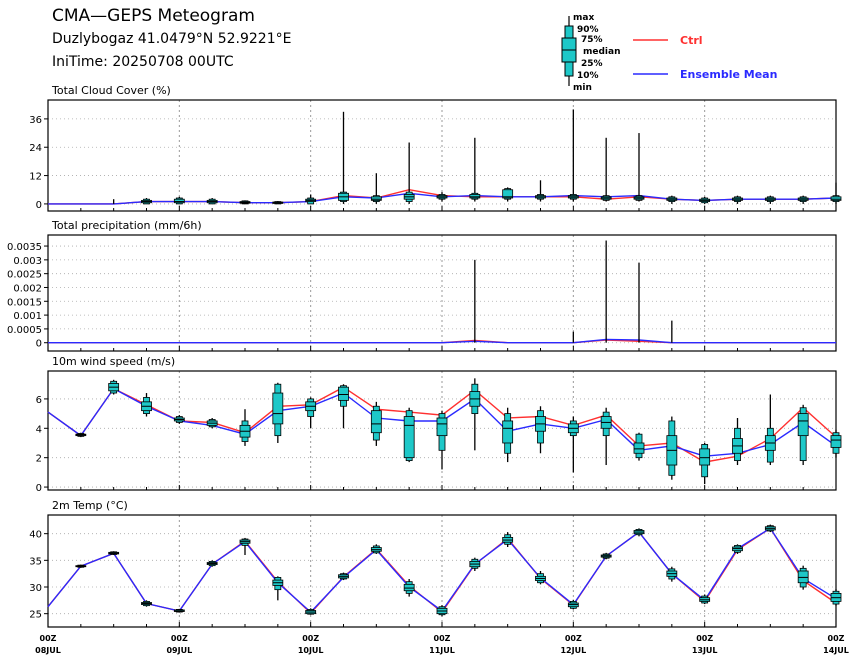 This screenshot has width=860, height=665. Describe the element at coordinates (836, 650) in the screenshot. I see `time-label-date: 14JUL` at that location.